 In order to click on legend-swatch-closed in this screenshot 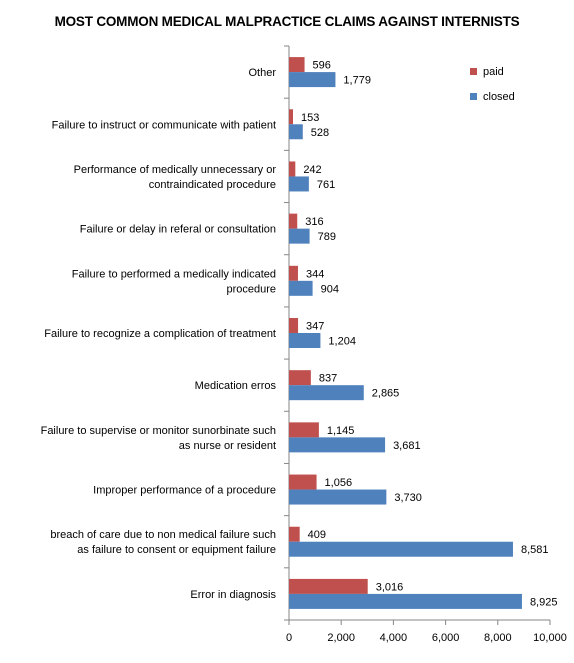, I will do `click(473, 96)`.